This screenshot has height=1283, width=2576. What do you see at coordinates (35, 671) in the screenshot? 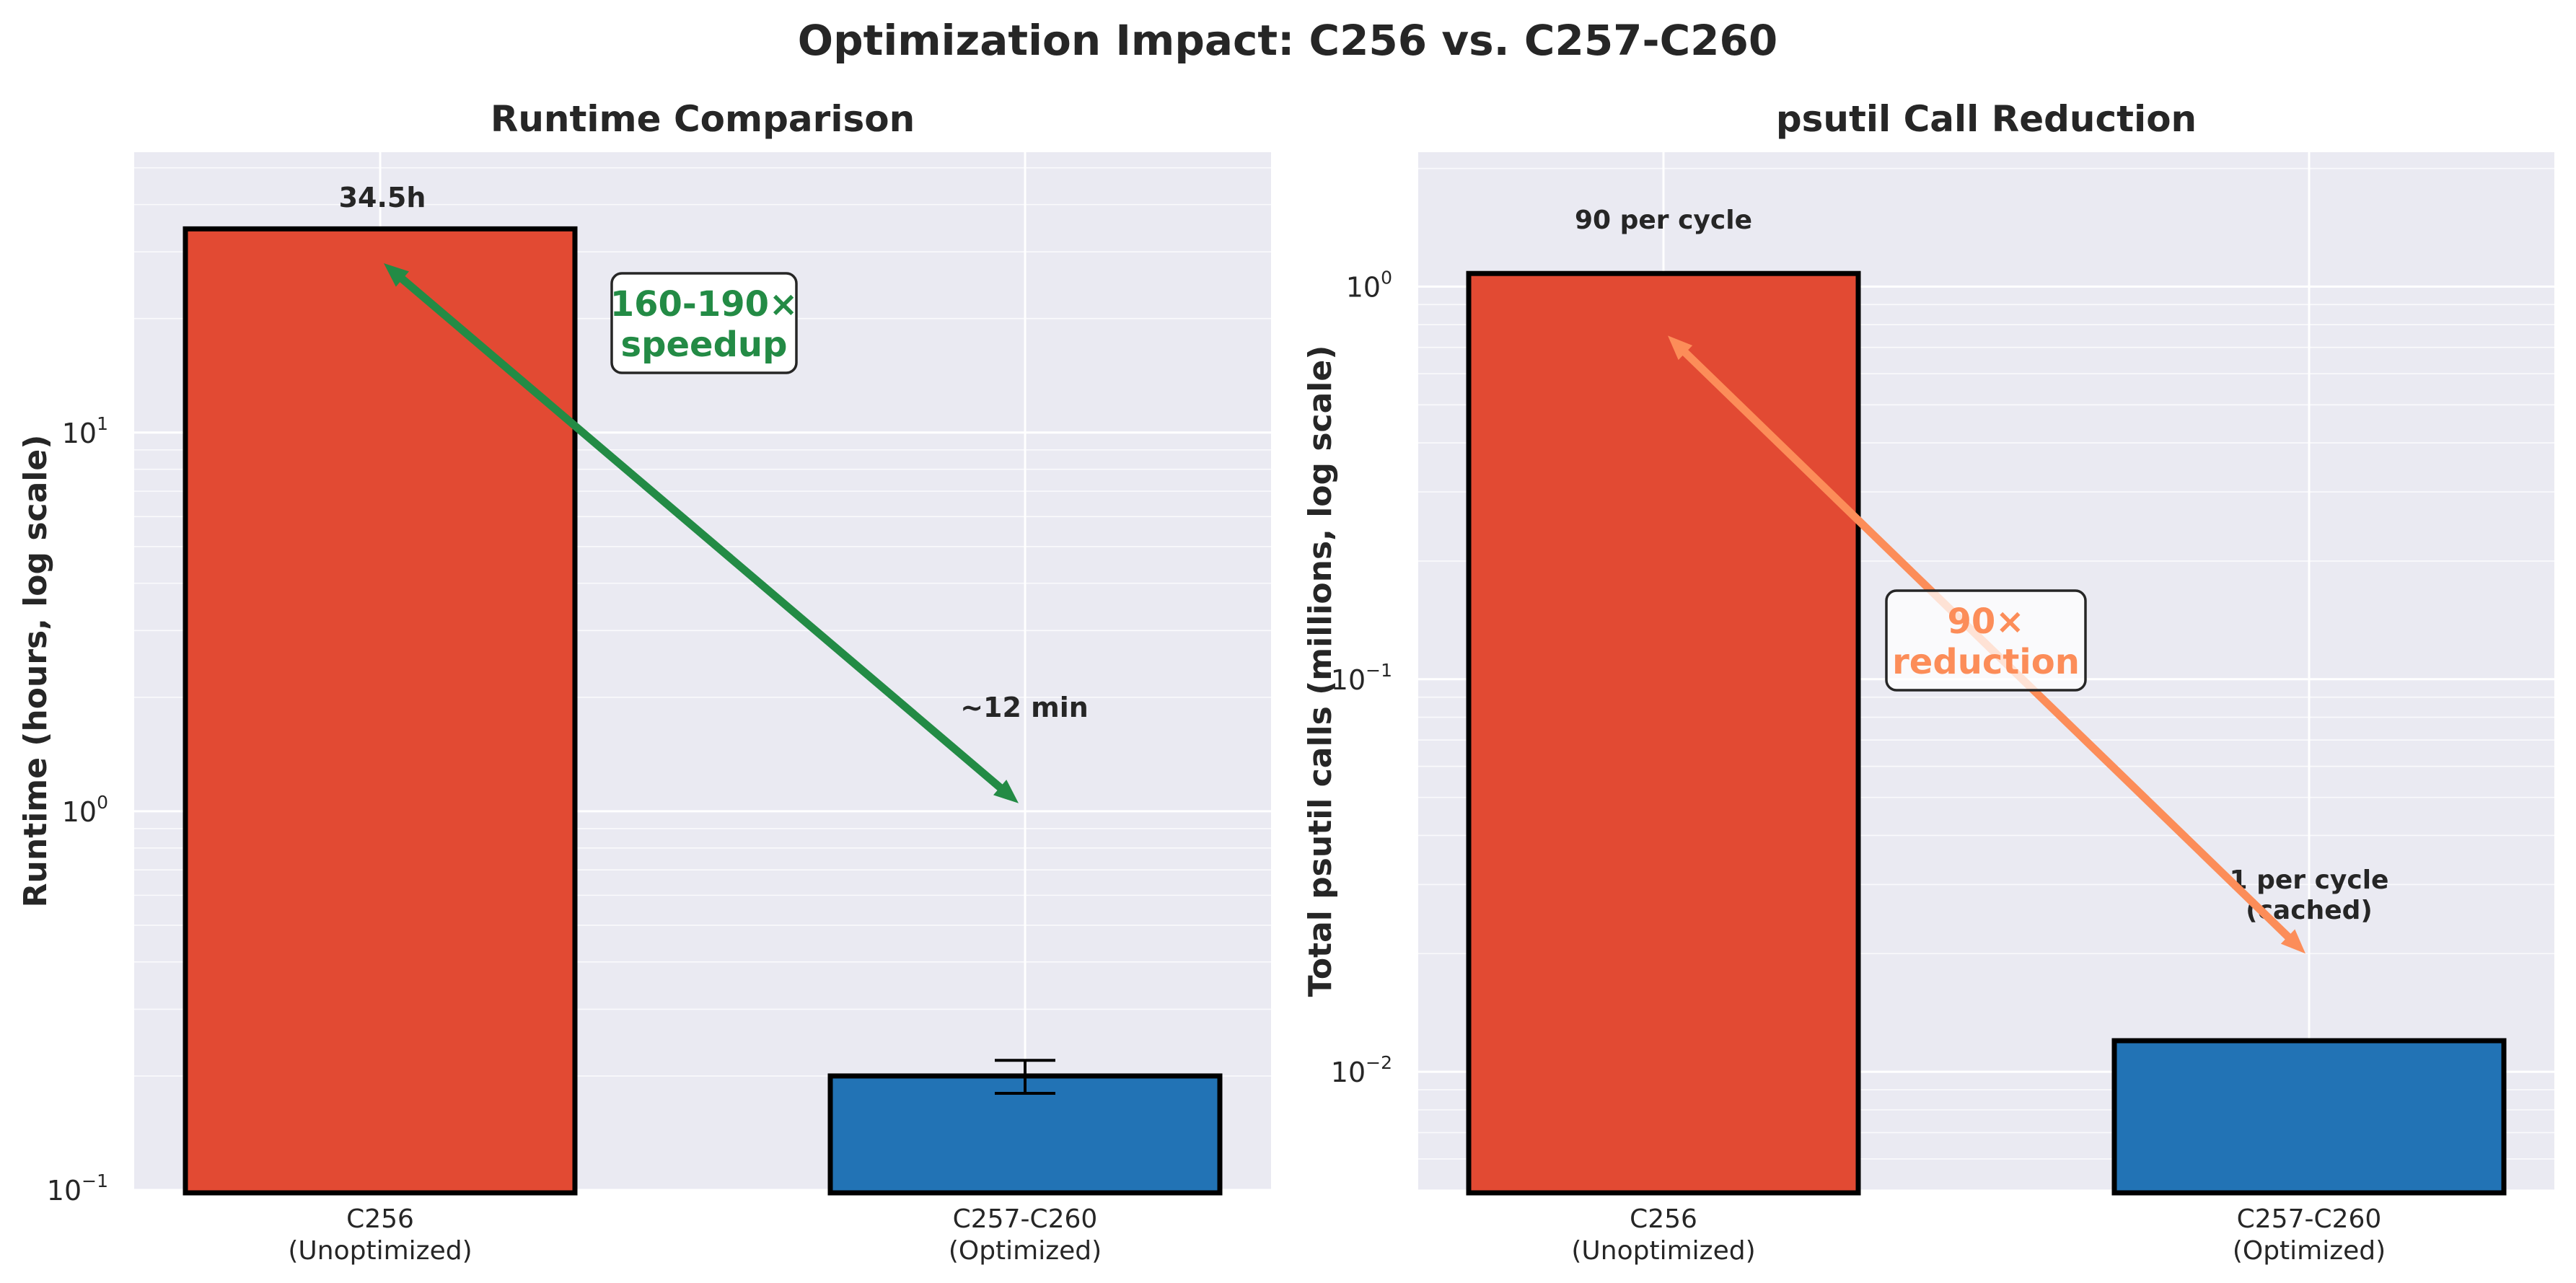
I see `runtime-y-axis-label: Runtime (hours, log scale)` at bounding box center [35, 671].